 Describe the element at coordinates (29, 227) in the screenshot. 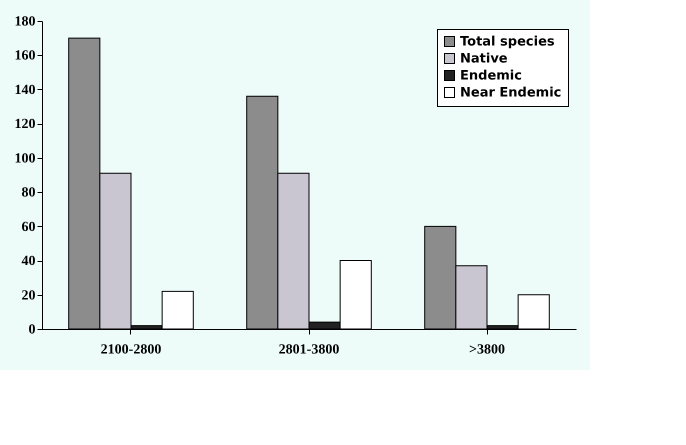

I see `y-tick-label: 60` at that location.